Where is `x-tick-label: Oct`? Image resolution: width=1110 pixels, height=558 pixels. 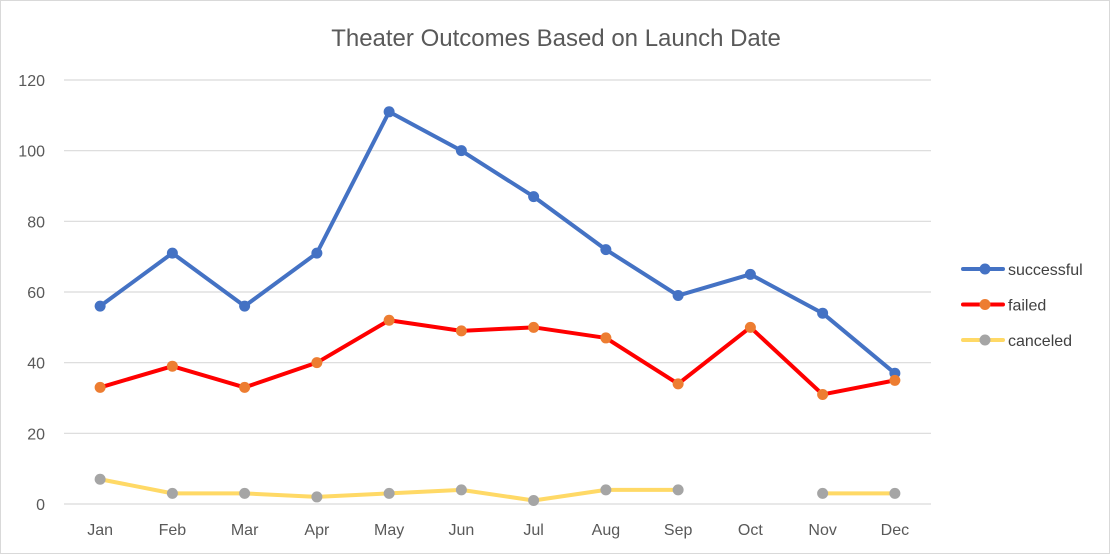 x-tick-label: Oct is located at coordinates (750, 530).